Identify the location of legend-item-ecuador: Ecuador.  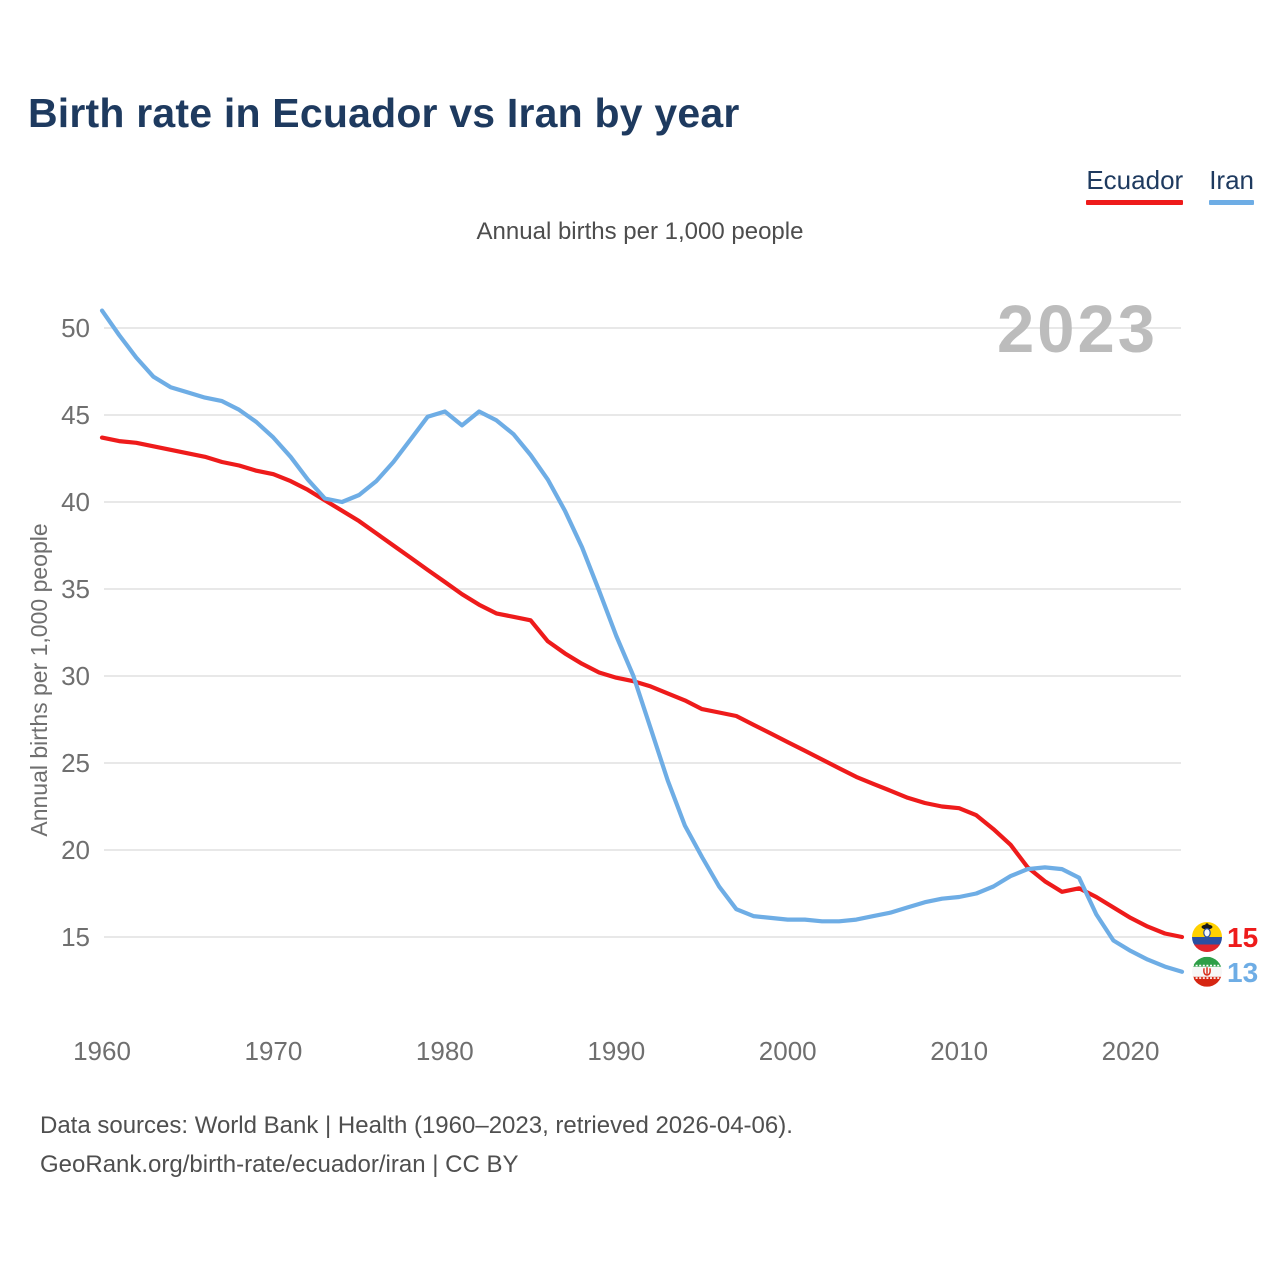
(1135, 185).